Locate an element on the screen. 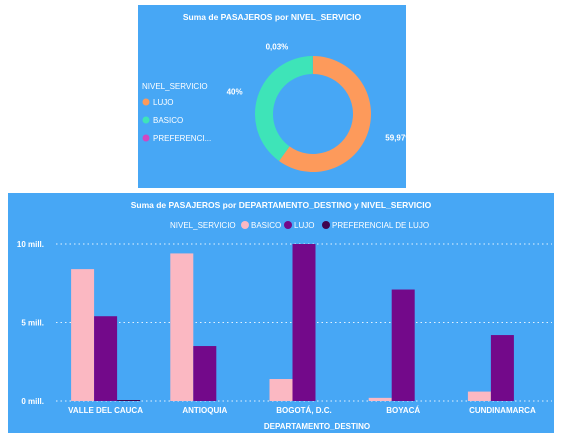 This screenshot has height=434, width=562. donut-data-label: 0,03% is located at coordinates (277, 46).